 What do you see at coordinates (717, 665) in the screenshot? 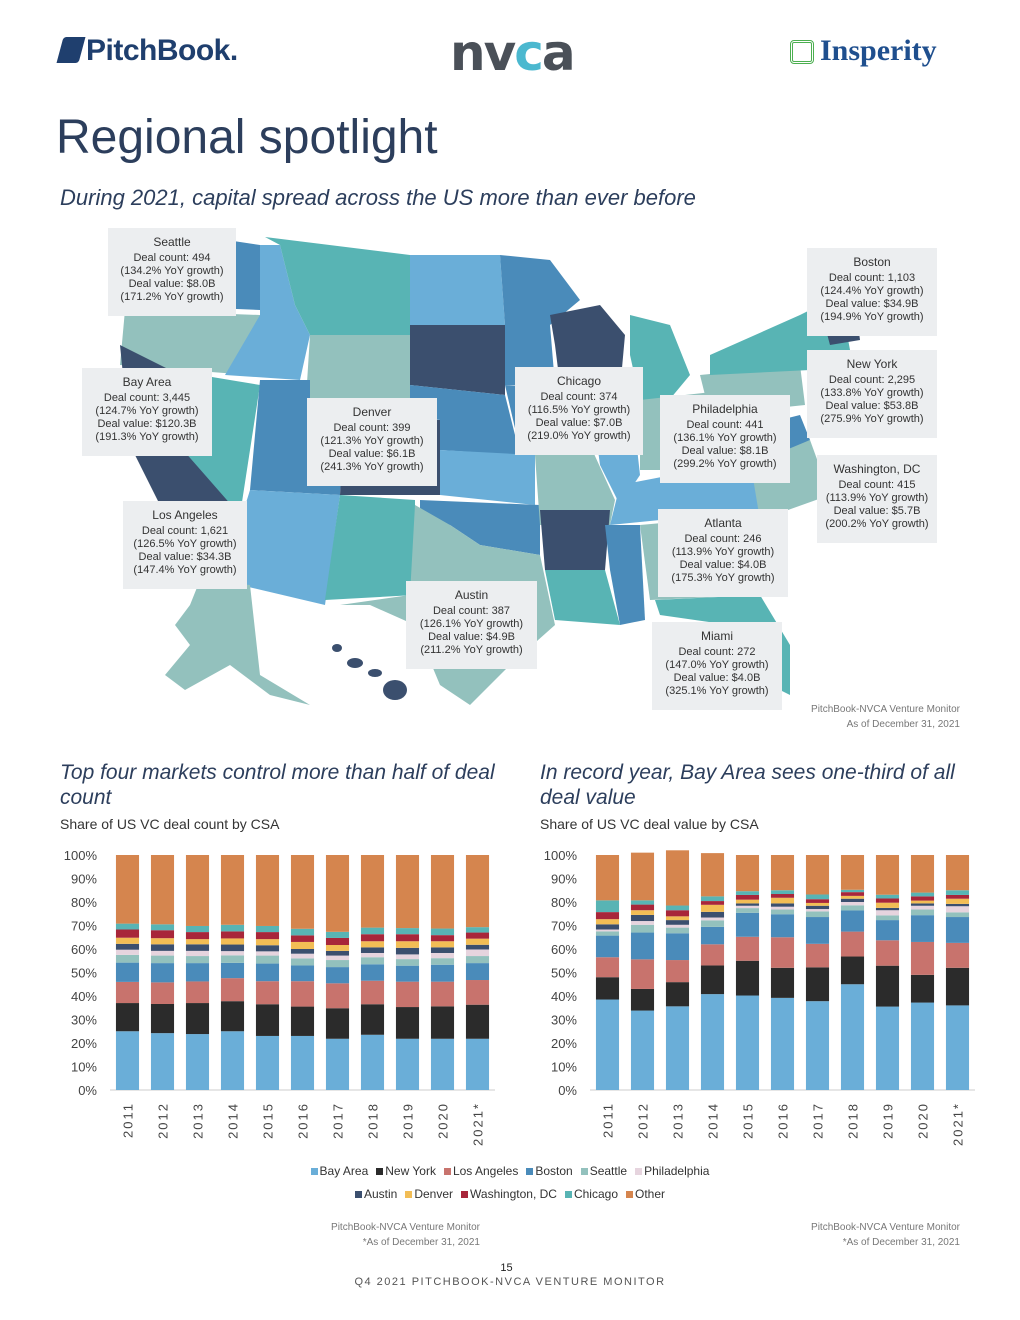
I see `count-growth: (147.0% YoY growth)` at bounding box center [717, 665].